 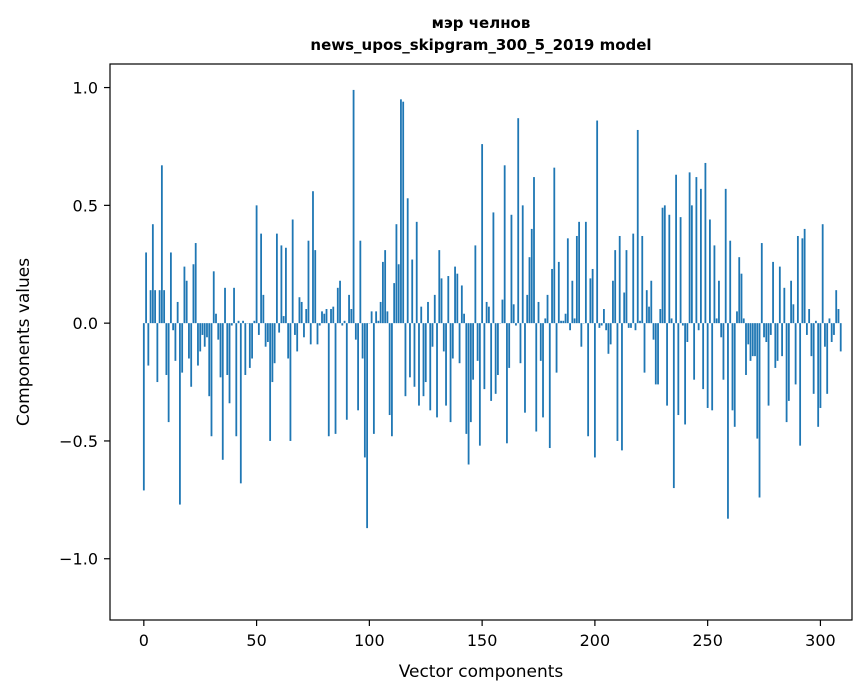 What do you see at coordinates (144, 640) in the screenshot?
I see `x-tick-label: 0` at bounding box center [144, 640].